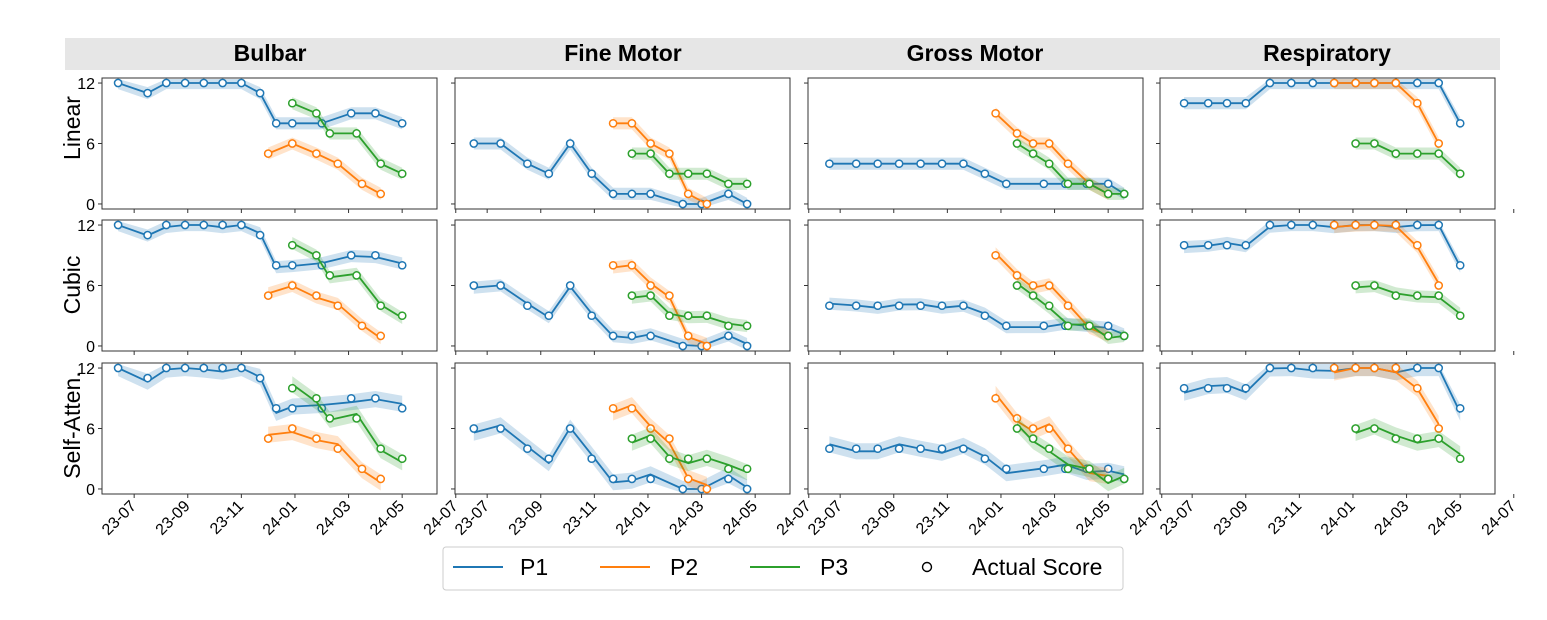 The height and width of the screenshot is (620, 1547). What do you see at coordinates (1408, 300) in the screenshot?
I see `band-p3` at bounding box center [1408, 300].